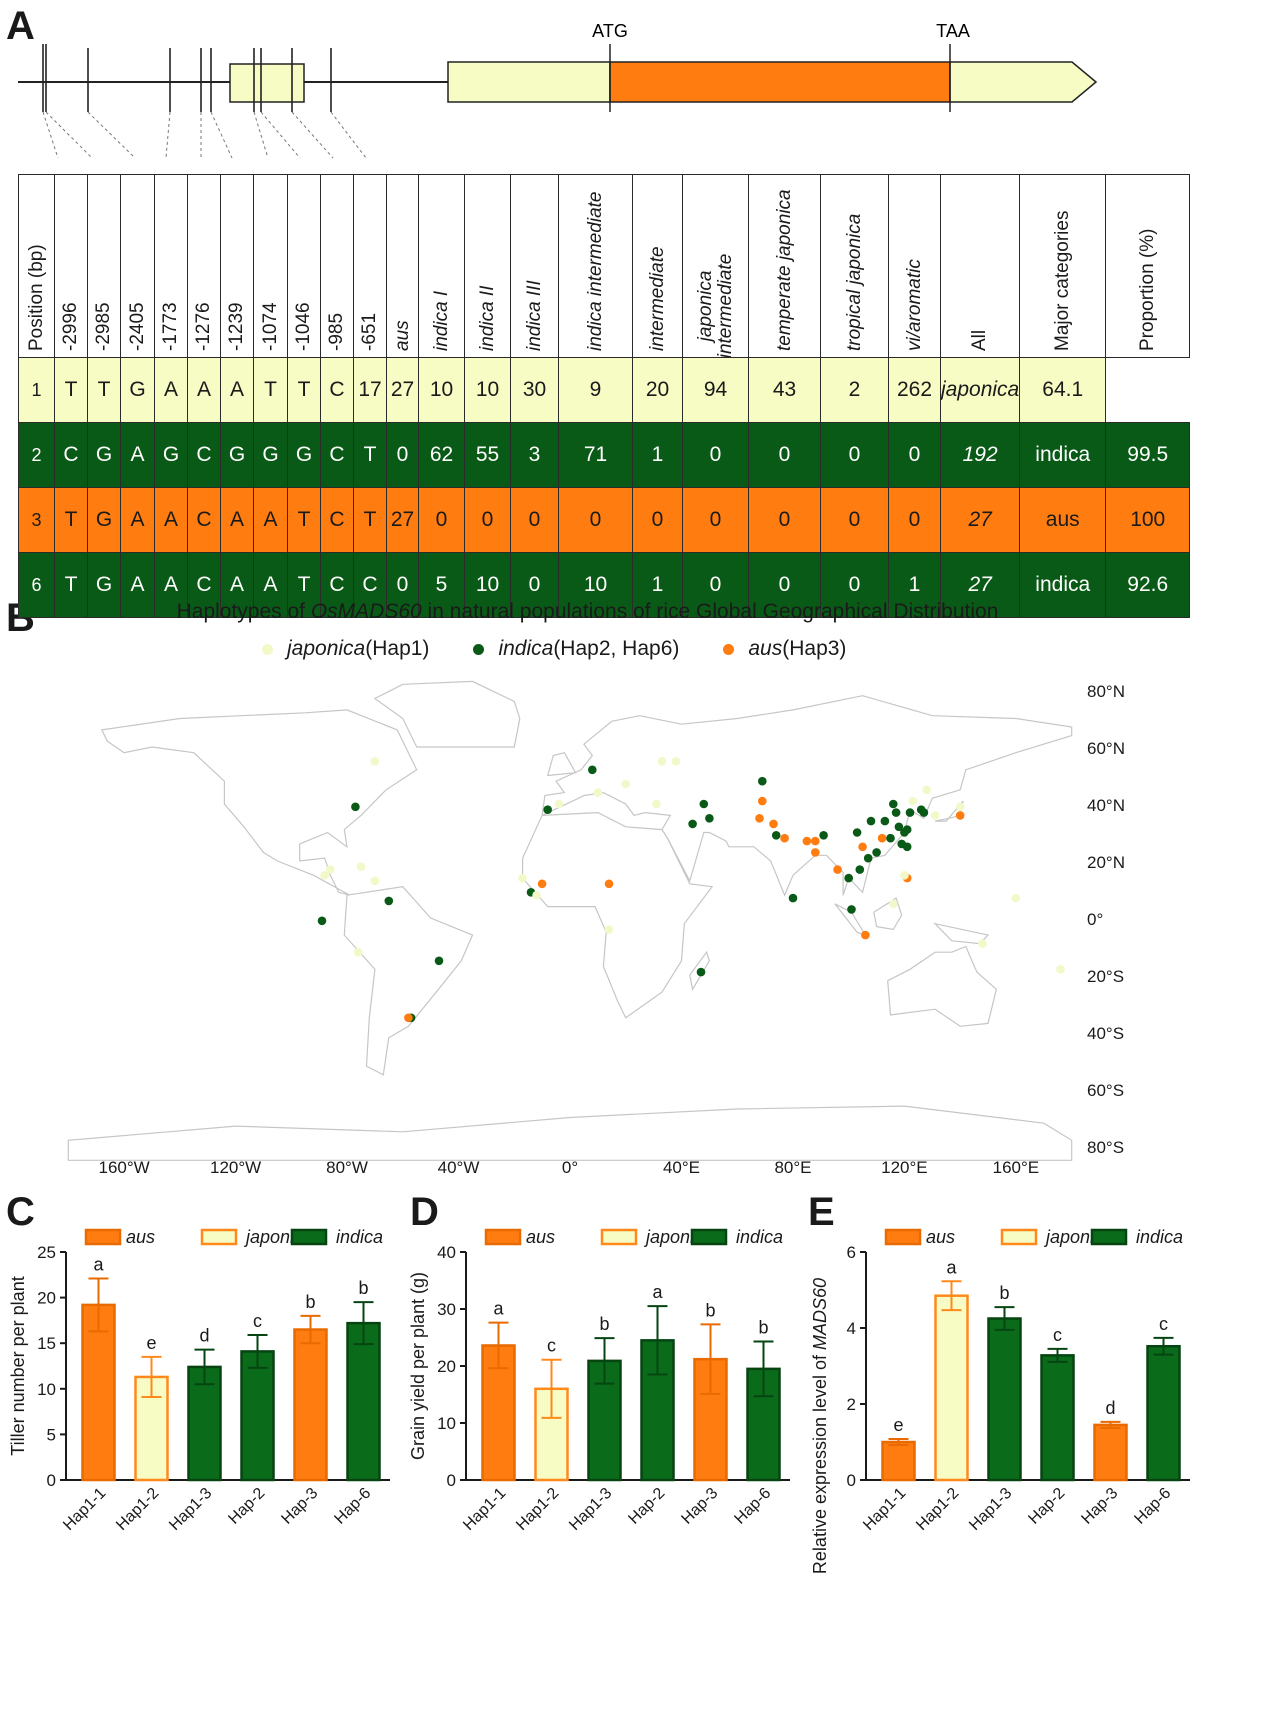  What do you see at coordinates (807, 796) in the screenshot?
I see `eurasia-outline` at bounding box center [807, 796].